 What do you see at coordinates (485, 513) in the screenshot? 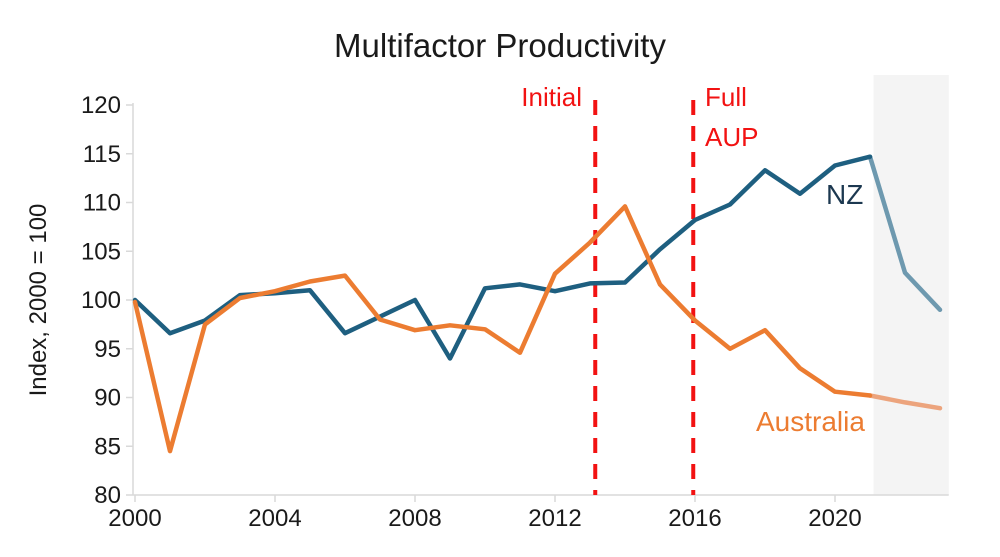
I see `x-ticks-group: 2000 2004 2008 2012 2016 2020` at bounding box center [485, 513].